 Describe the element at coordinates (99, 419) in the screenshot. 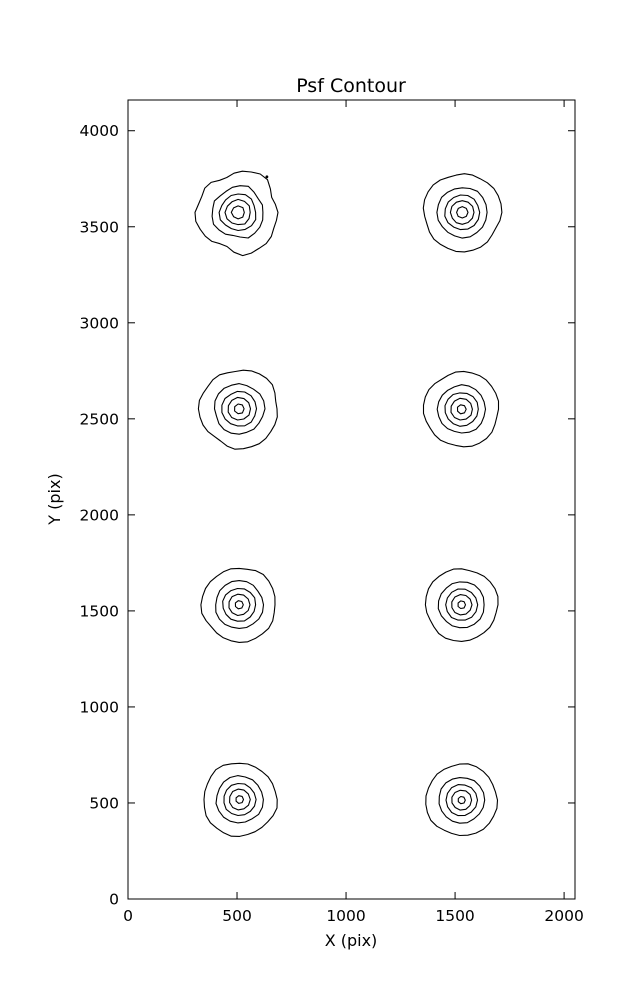

I see `y-tick-label: 2500` at that location.